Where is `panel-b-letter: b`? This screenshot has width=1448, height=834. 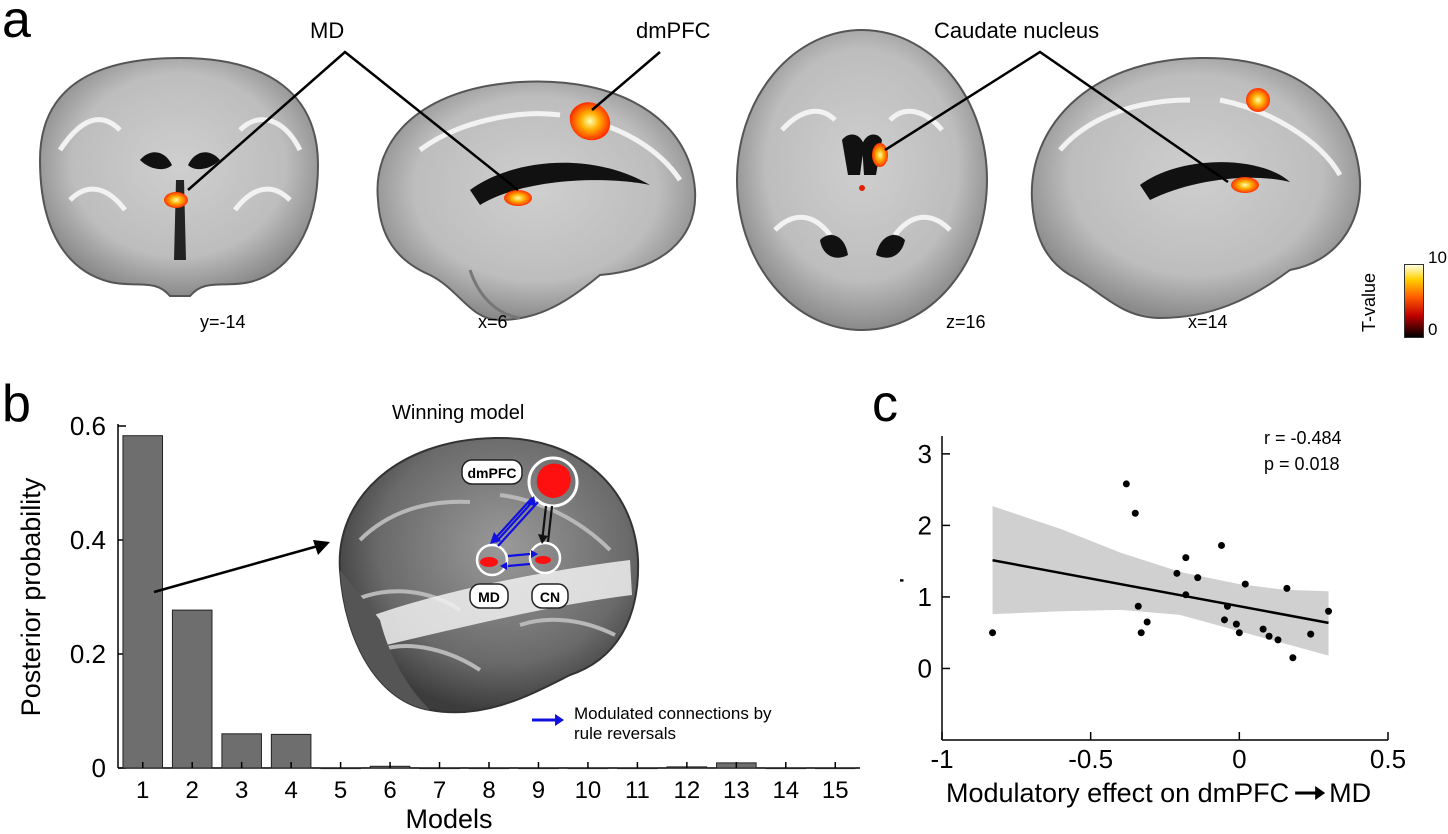 panel-b-letter: b is located at coordinates (16, 404).